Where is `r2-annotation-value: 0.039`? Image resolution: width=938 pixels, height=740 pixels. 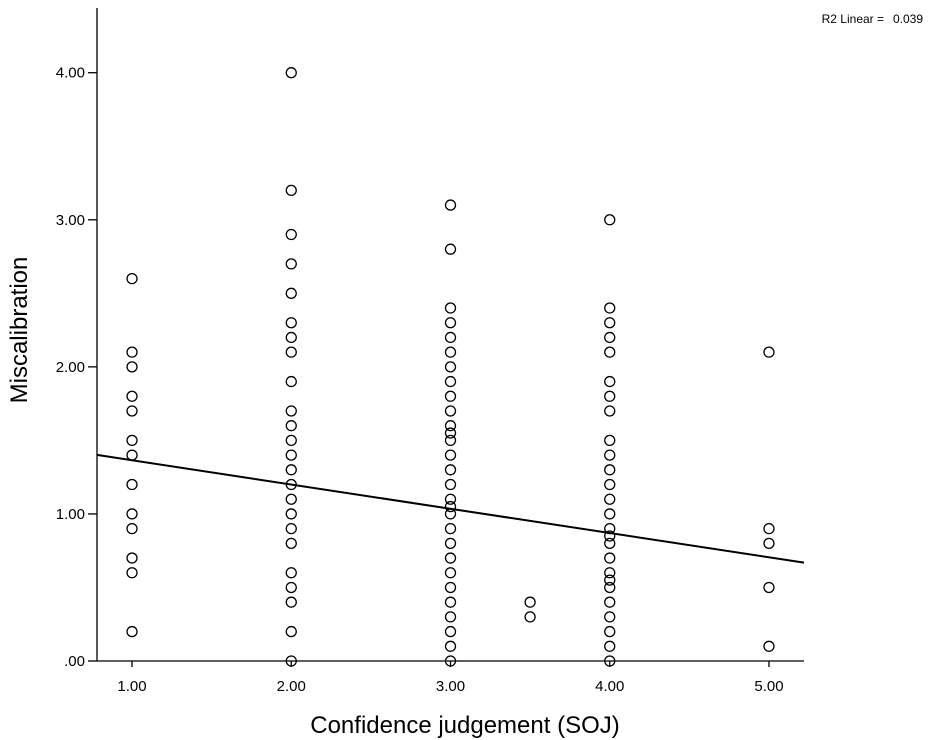 r2-annotation-value: 0.039 is located at coordinates (908, 19).